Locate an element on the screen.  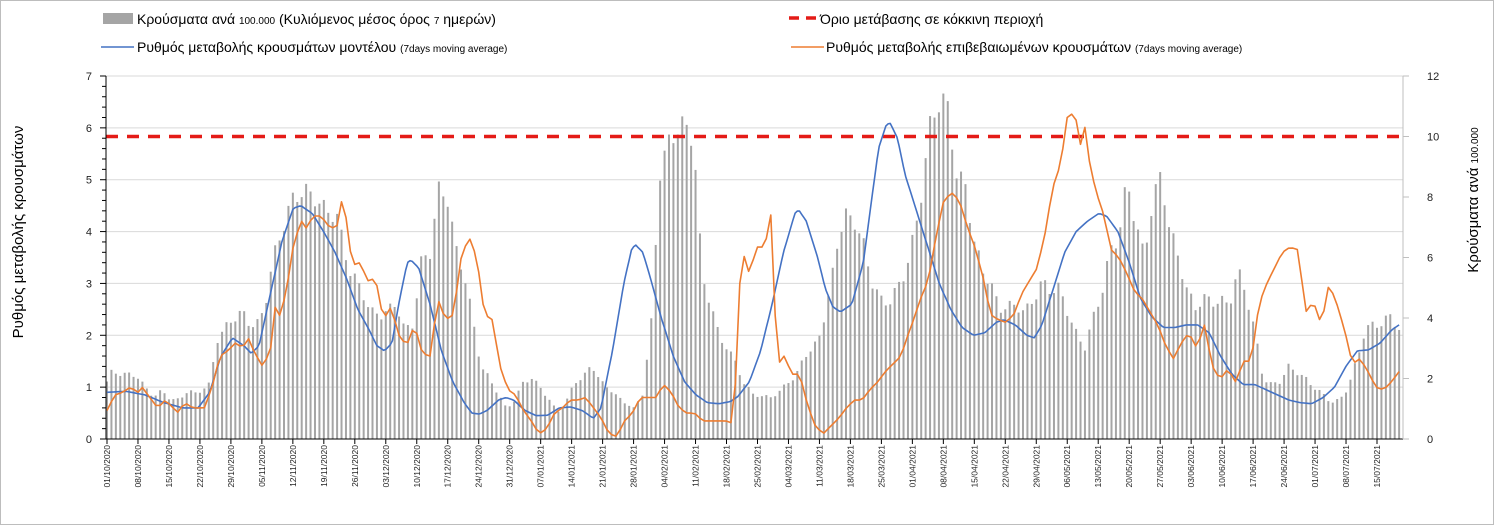
x-tick-label: 08/07/2021 is located at coordinates (1346, 466).